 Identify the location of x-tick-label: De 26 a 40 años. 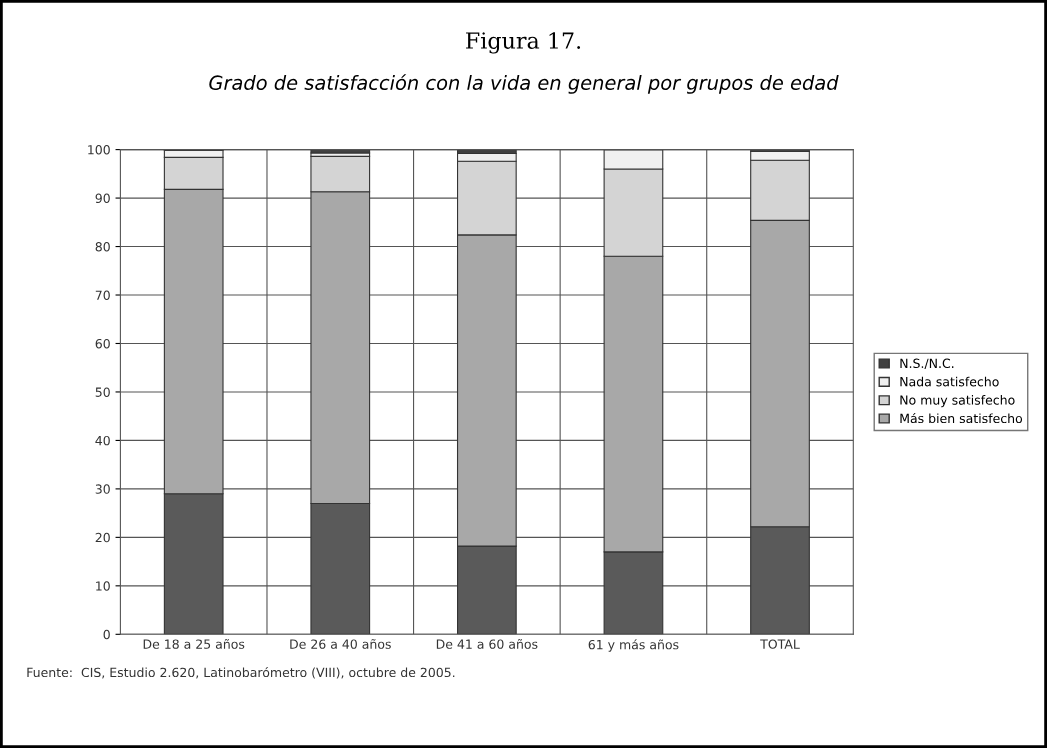
(340, 643).